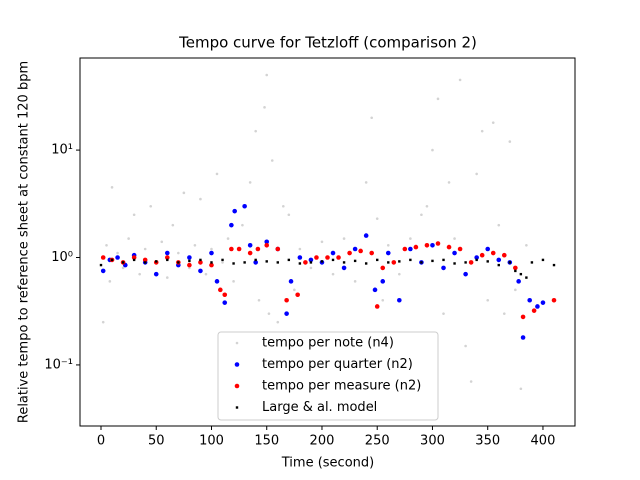 Image resolution: width=640 pixels, height=480 pixels. What do you see at coordinates (327, 463) in the screenshot?
I see `x-axis-label: Time (second)` at bounding box center [327, 463].